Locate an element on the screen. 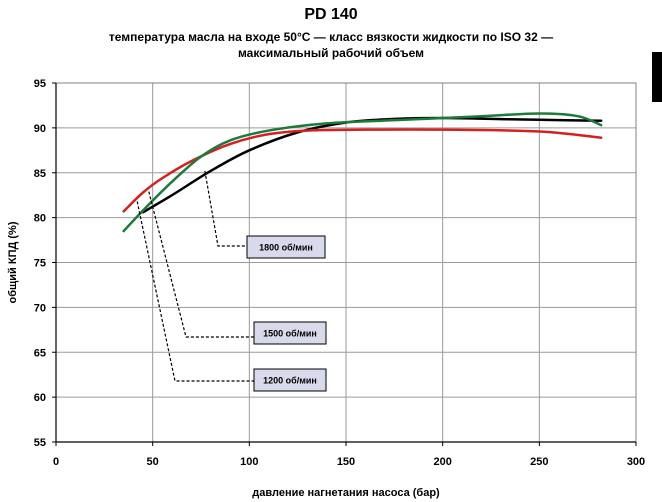 This screenshot has height=502, width=662. x-tick-label: 200 is located at coordinates (442, 462).